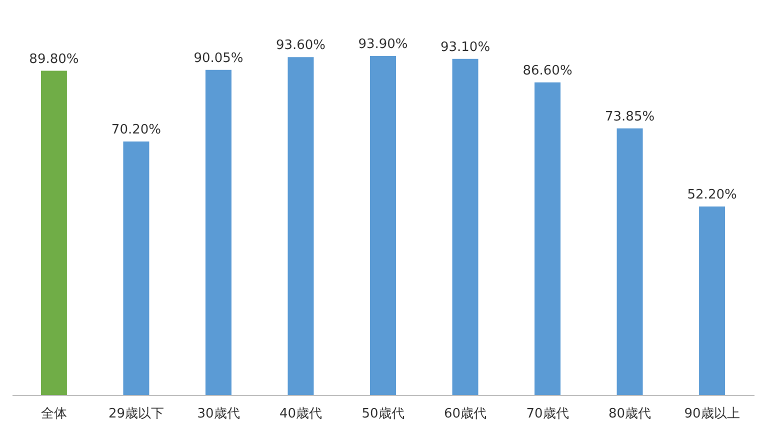  What do you see at coordinates (53, 414) in the screenshot?
I see `x-tick-label: 全体` at bounding box center [53, 414].